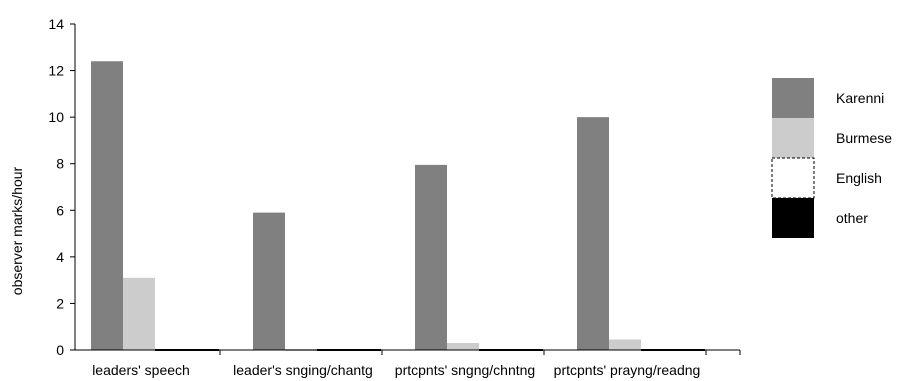 The height and width of the screenshot is (381, 897). Describe the element at coordinates (627, 370) in the screenshot. I see `x-category-label: prtcpnts' prayng/readng` at that location.